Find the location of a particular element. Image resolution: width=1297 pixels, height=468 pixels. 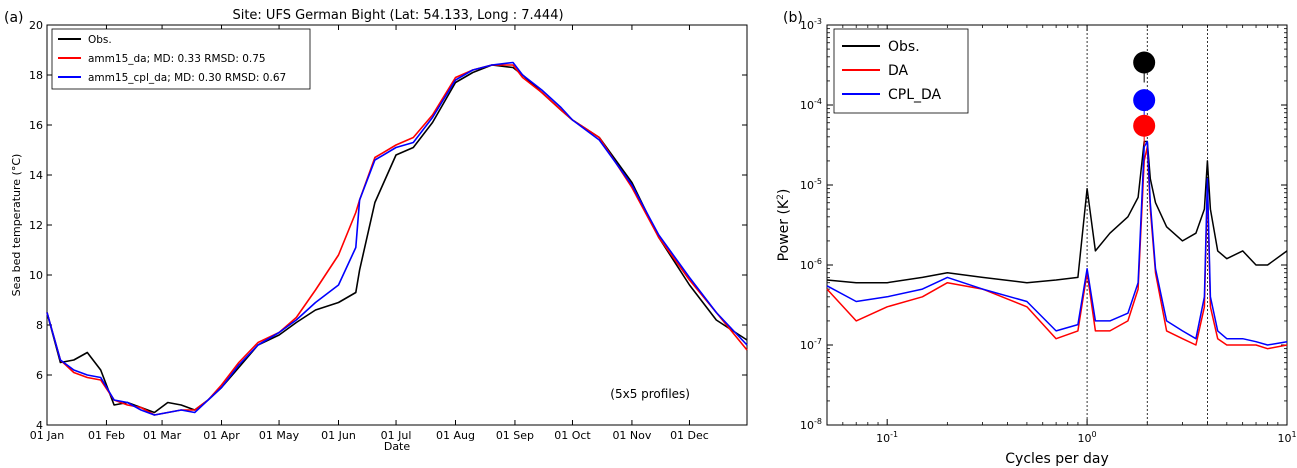

y-tick-label: 20 is located at coordinates (36, 25).